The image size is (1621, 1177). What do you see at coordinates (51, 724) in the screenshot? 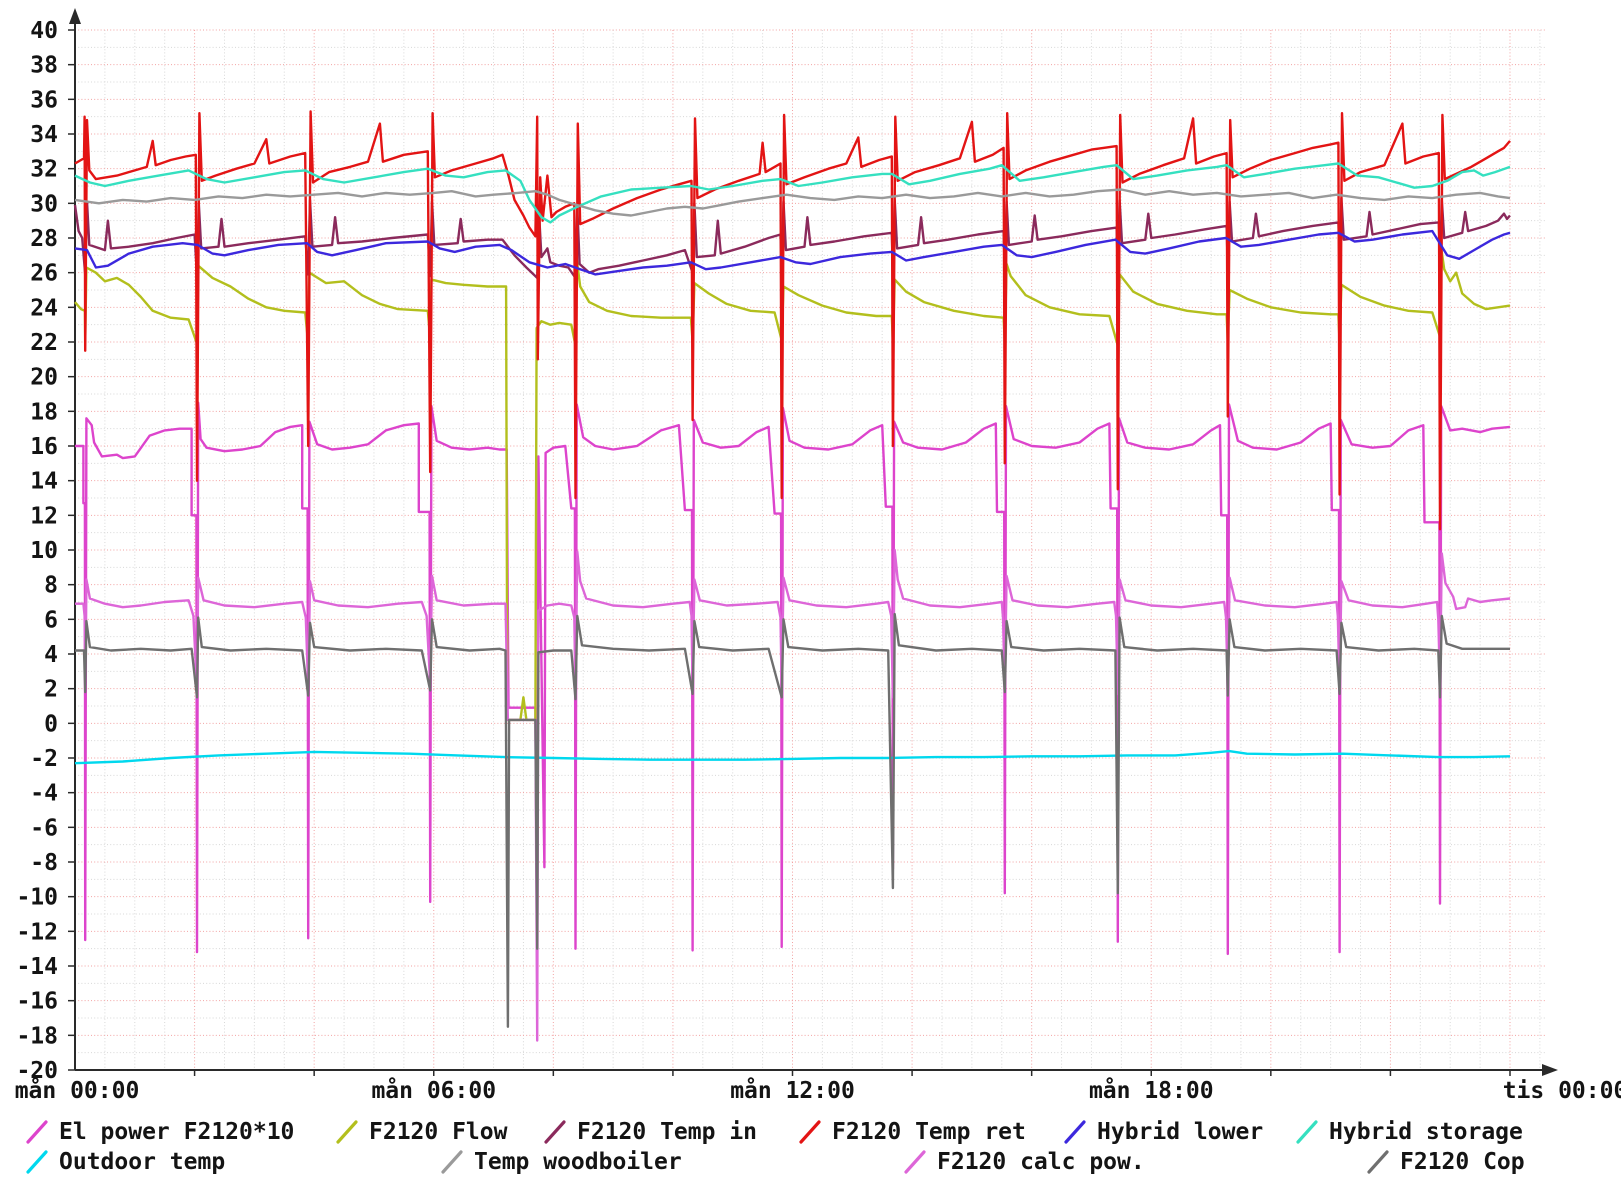
I see `y-tick-label: 0` at bounding box center [51, 724].